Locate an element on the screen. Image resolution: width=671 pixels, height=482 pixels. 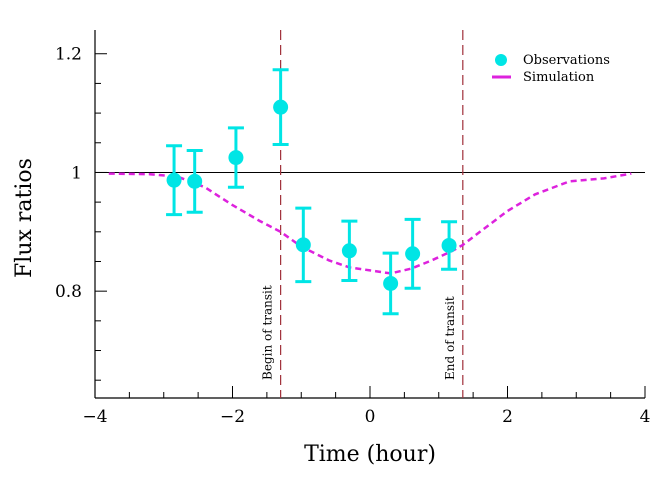
transit-label: Begin of transit is located at coordinates (268, 332).